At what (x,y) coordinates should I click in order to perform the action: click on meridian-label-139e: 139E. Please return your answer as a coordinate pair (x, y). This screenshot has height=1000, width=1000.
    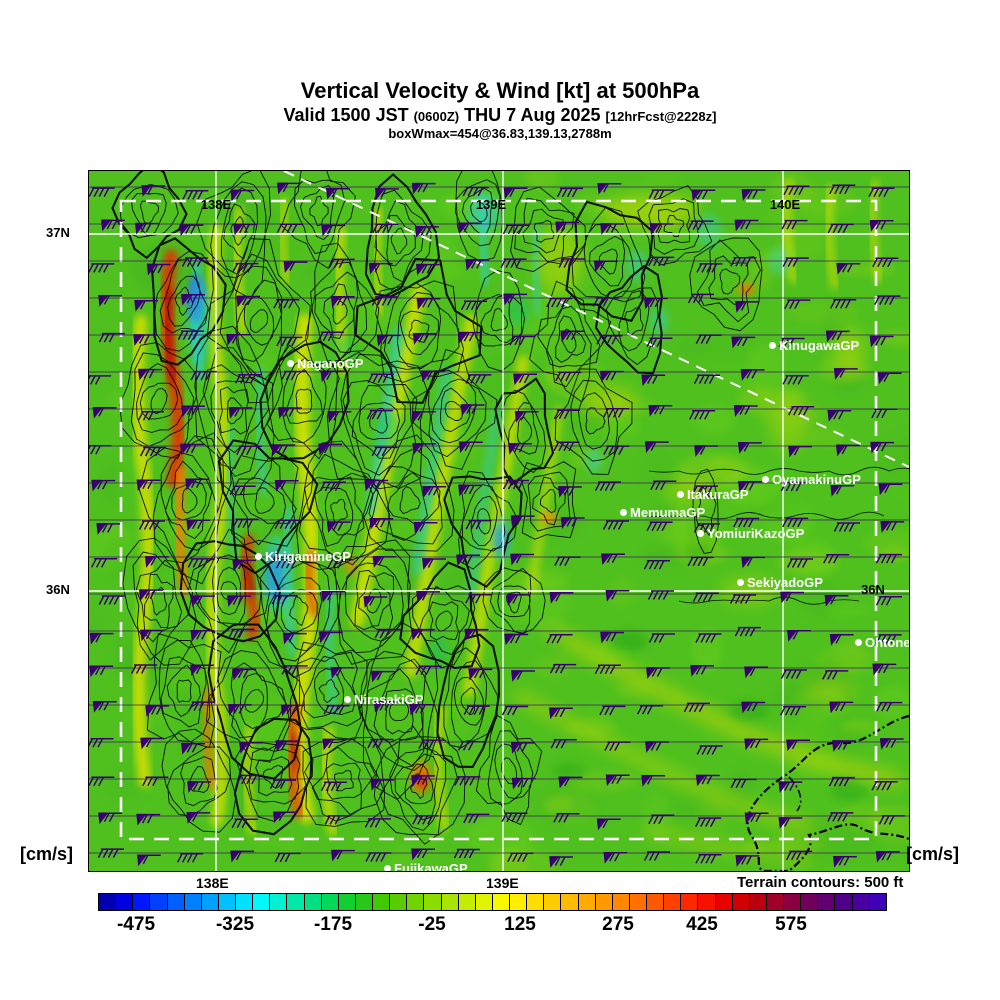
    Looking at the image, I should click on (491, 204).